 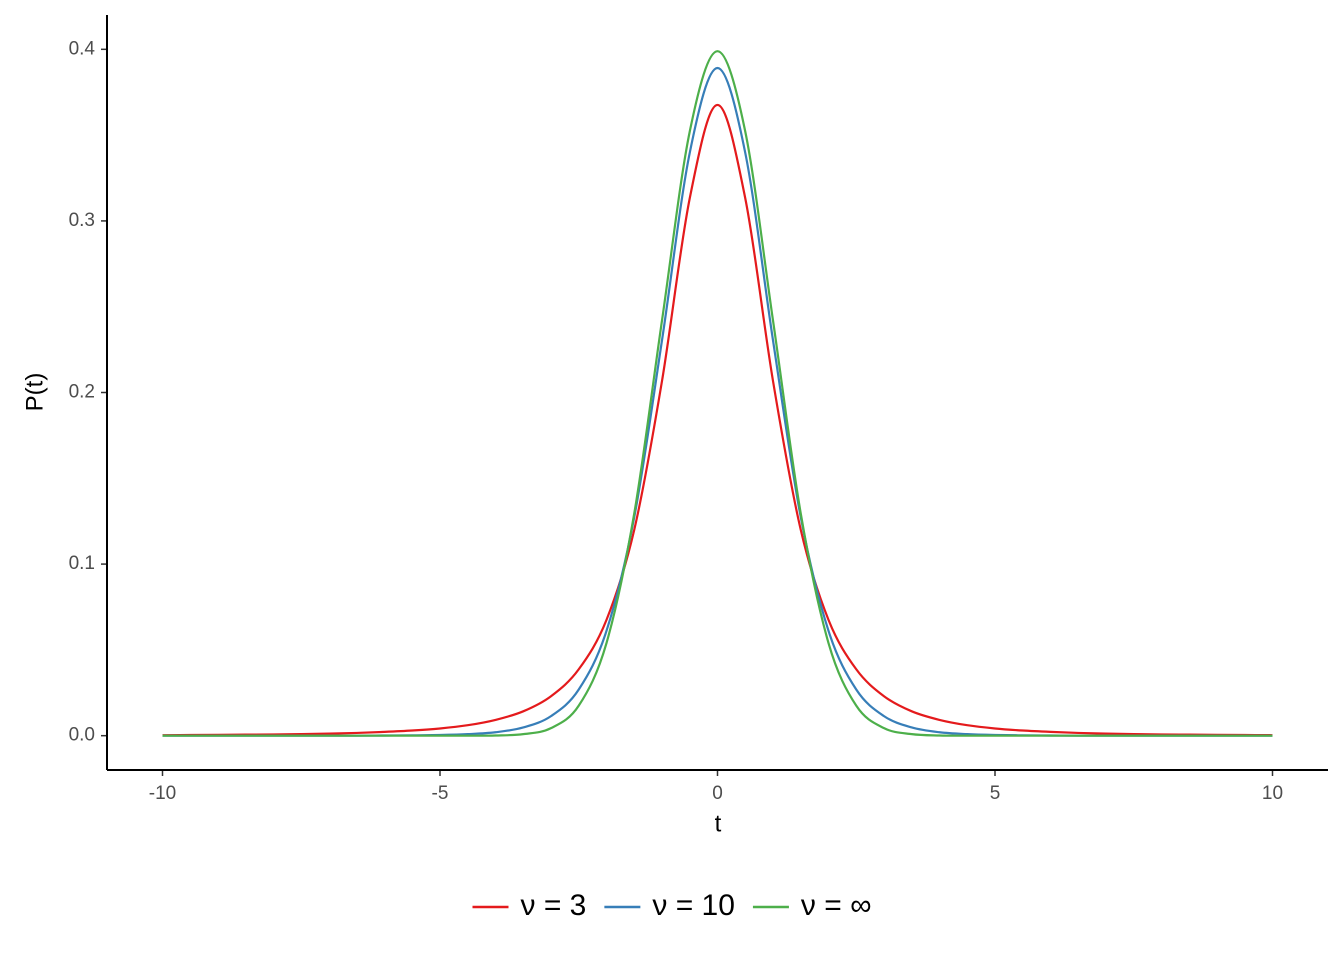 What do you see at coordinates (693, 905) in the screenshot?
I see `legend-label: ν = 10` at bounding box center [693, 905].